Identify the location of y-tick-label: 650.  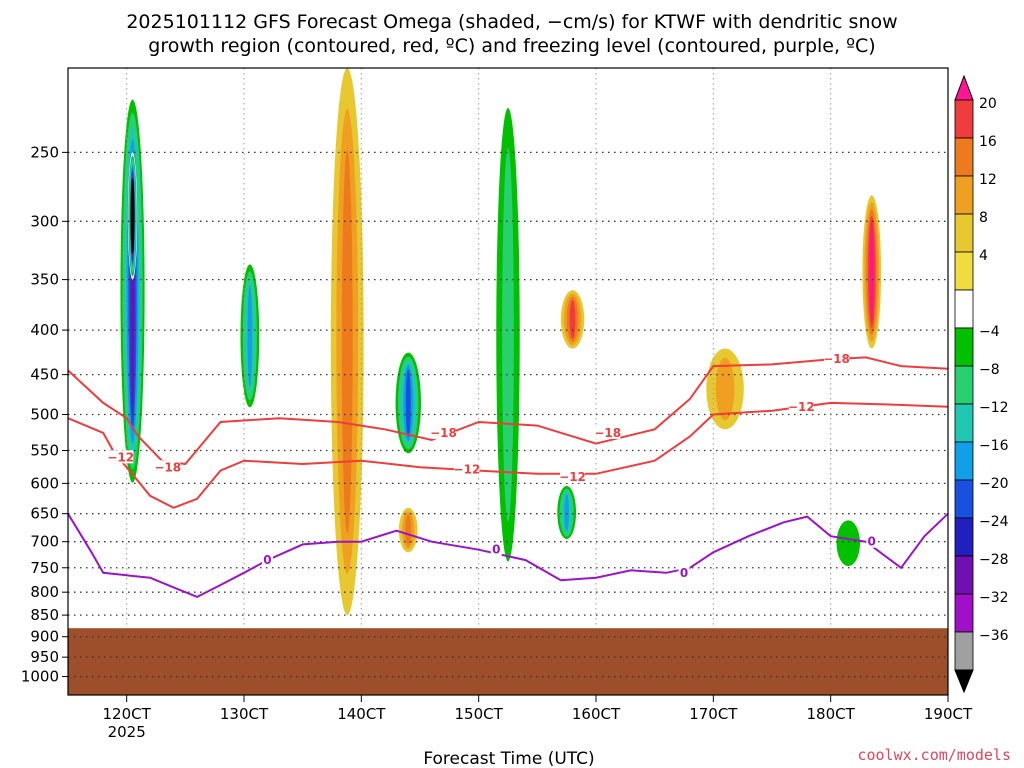
(44, 514).